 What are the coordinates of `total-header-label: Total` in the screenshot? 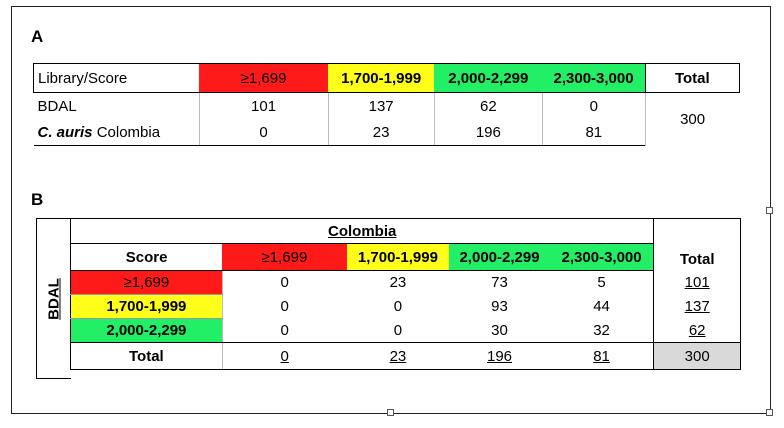 It's located at (697, 259).